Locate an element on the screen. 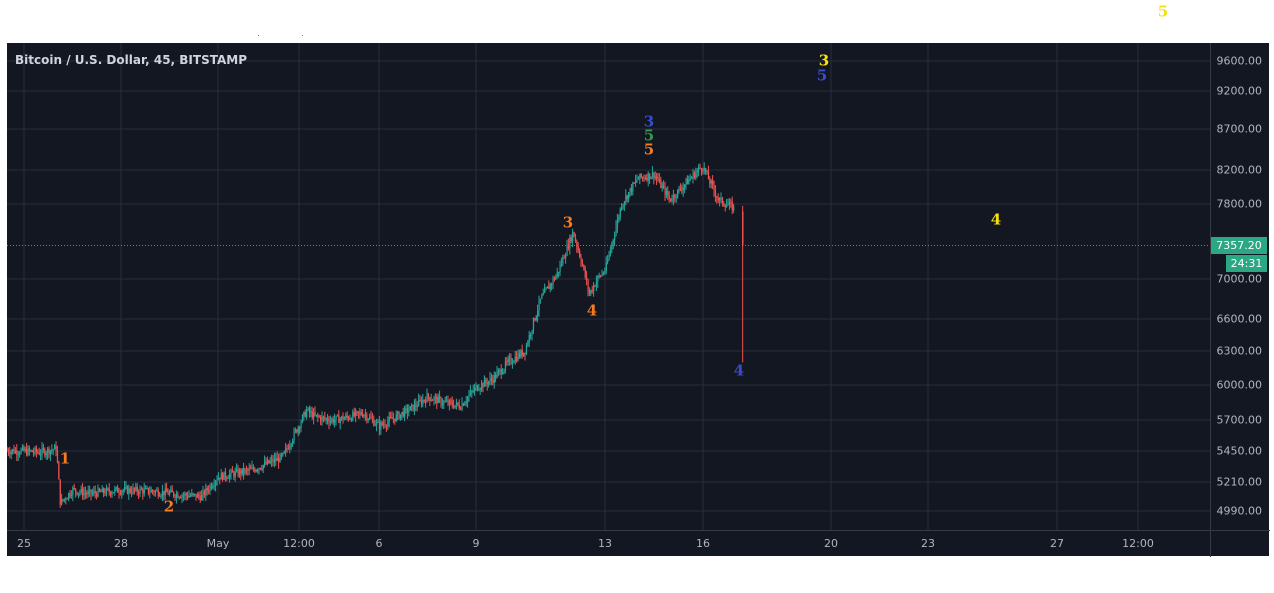  price-tick: 6000.00 is located at coordinates (1239, 385).